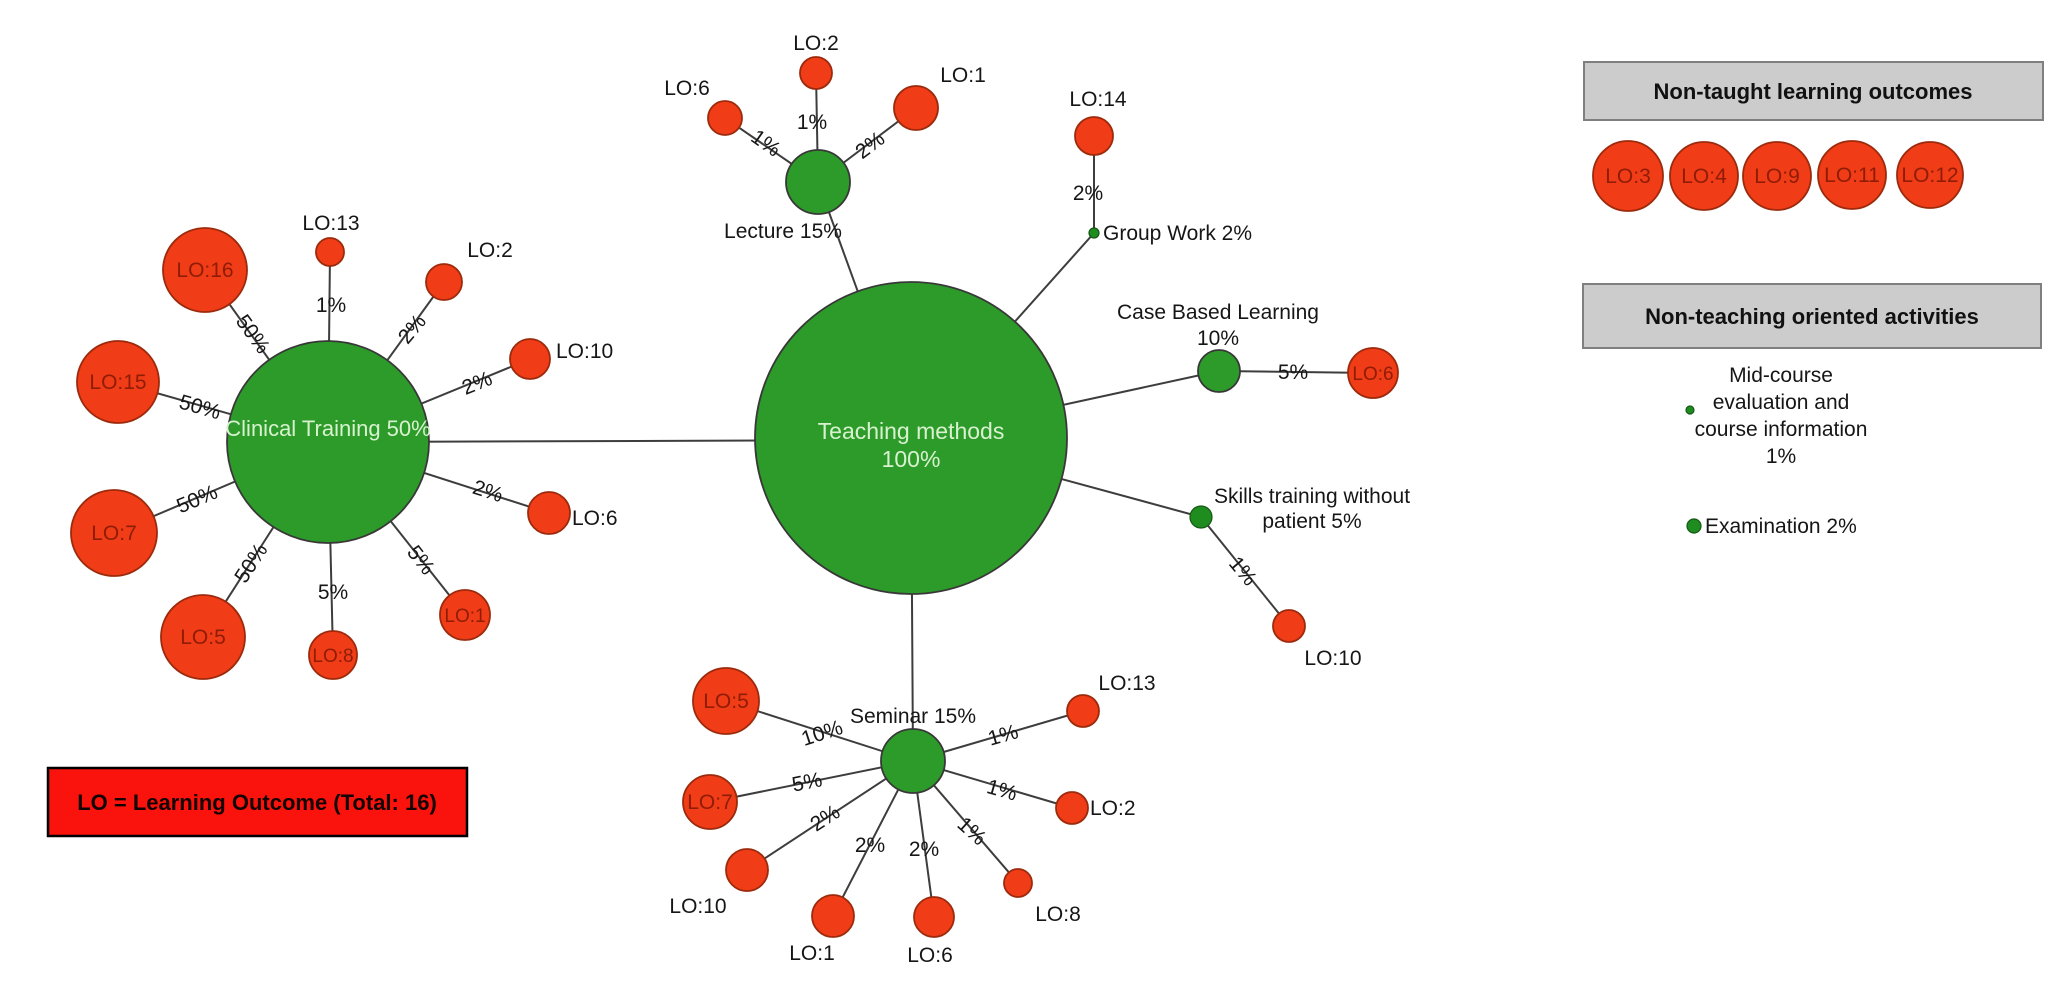 The image size is (2059, 1001). What do you see at coordinates (1781, 526) in the screenshot?
I see `legend-examination-label: Examination 2%` at bounding box center [1781, 526].